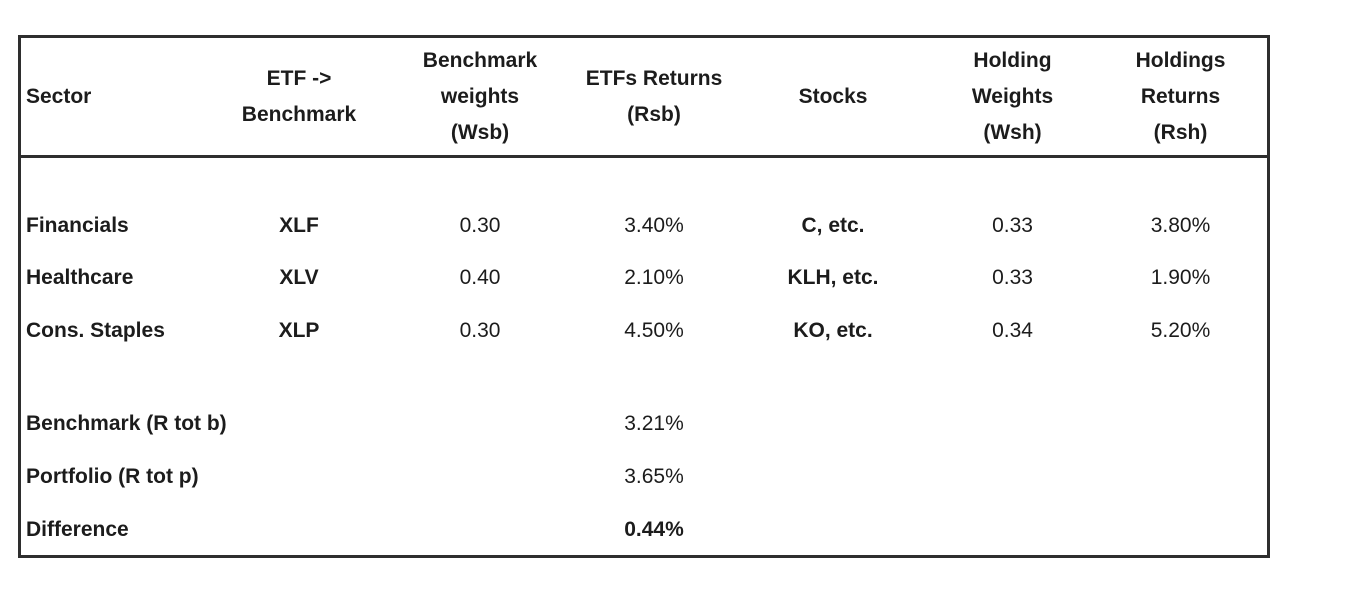  I want to click on cell-etf-ticker: XLF, so click(299, 226).